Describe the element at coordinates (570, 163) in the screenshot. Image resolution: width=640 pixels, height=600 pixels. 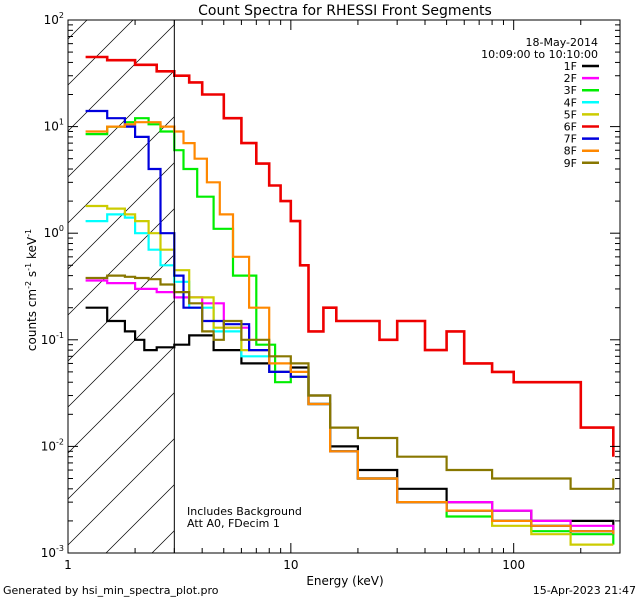
I see `legend-label-9f: 9F` at that location.